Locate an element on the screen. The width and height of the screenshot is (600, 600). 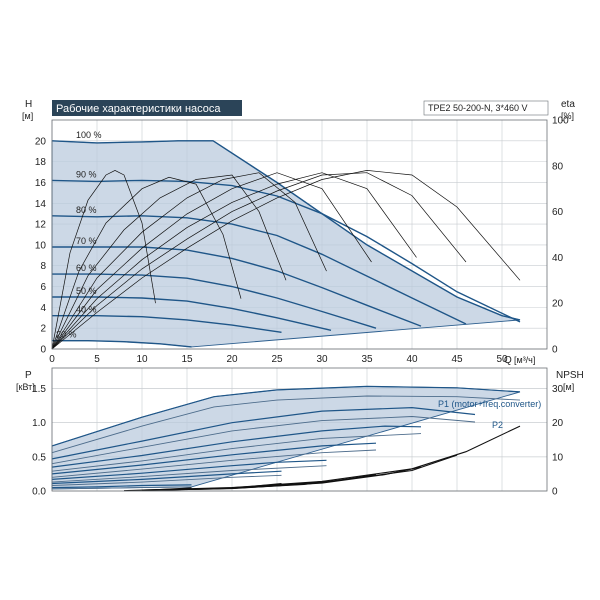
speed-label-3: 70 % is located at coordinates (86, 241).